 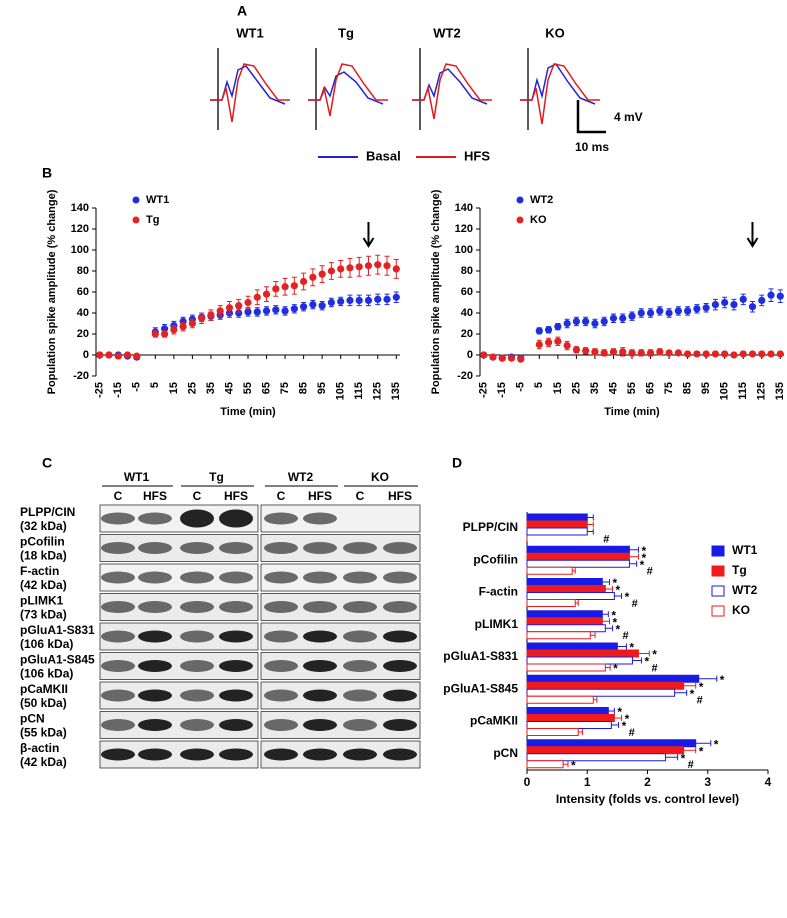 What do you see at coordinates (248, 412) in the screenshot?
I see `x-axis-label: Time (min)` at bounding box center [248, 412].